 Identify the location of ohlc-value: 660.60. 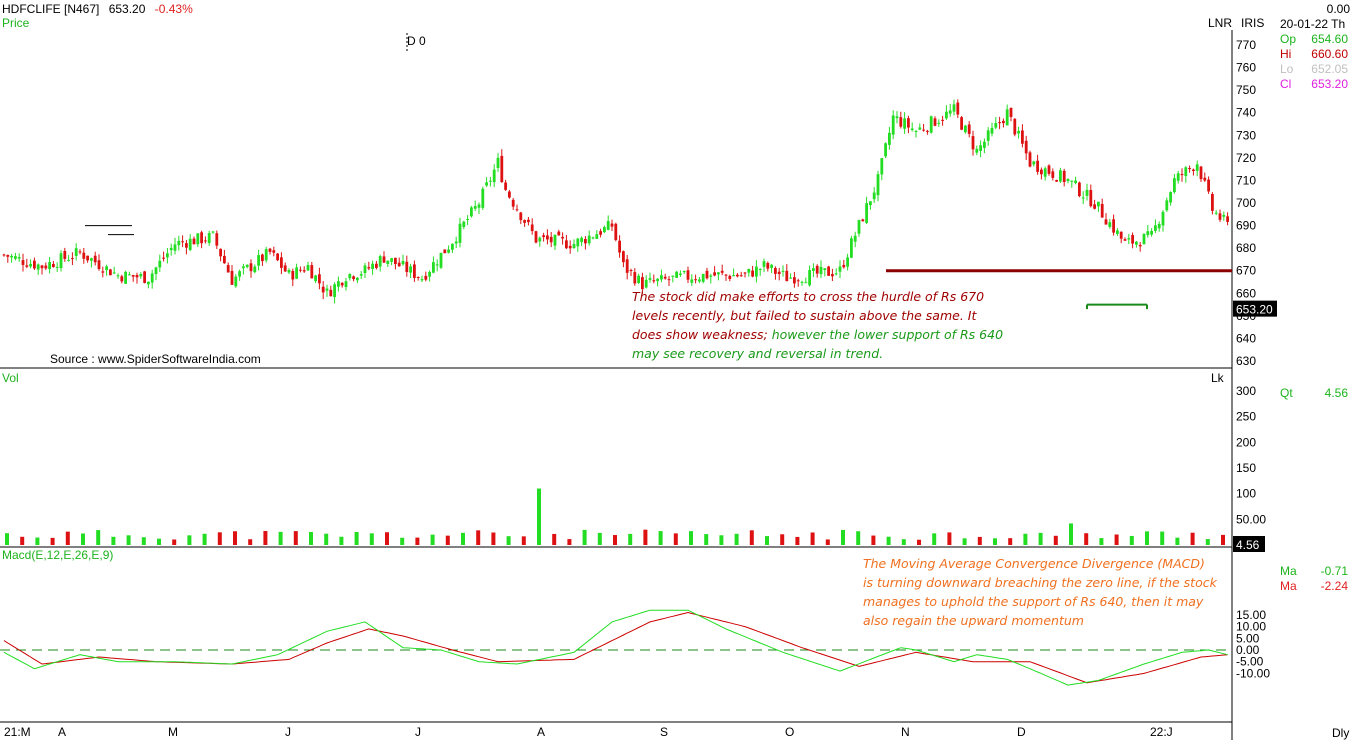
(1329, 54).